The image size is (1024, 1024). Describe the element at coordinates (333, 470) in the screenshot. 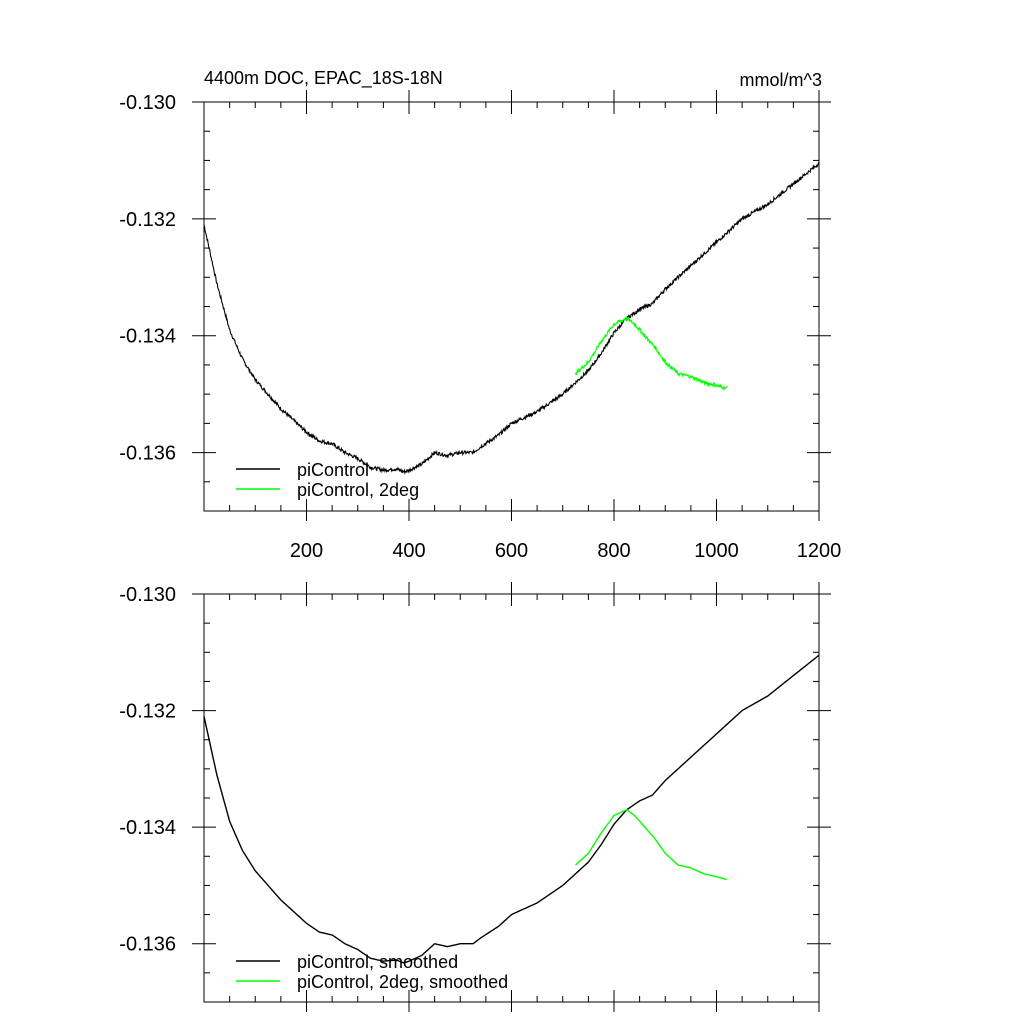

I see `legend-label: piControl` at that location.